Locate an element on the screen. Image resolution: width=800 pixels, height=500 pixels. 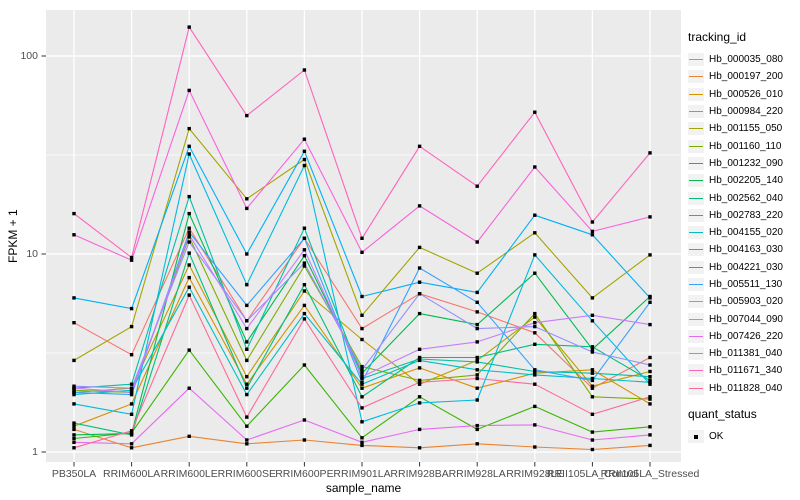
legend-item-label: Hb_011671_340 is located at coordinates (746, 371).